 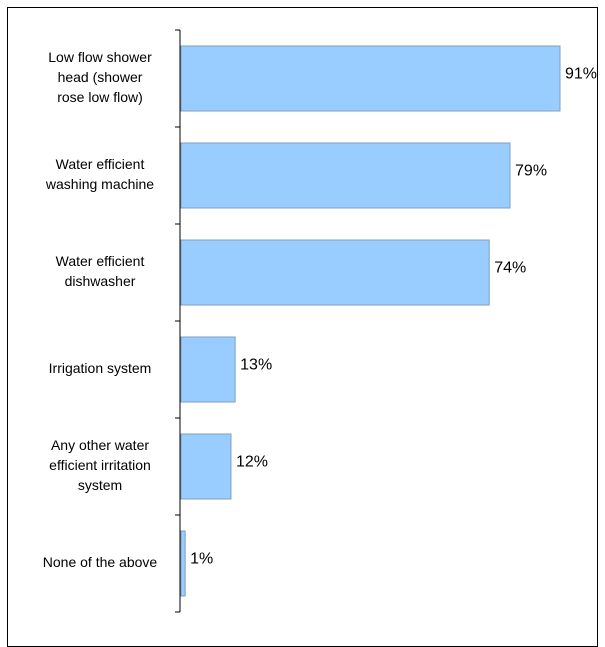 I want to click on category-label: Irrigation system, so click(x=100, y=368).